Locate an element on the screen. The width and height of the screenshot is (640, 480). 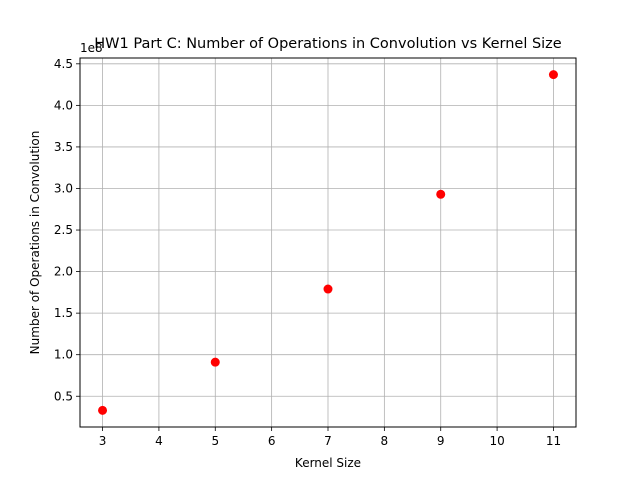
y-tick-label: 2.5 is located at coordinates (63, 230).